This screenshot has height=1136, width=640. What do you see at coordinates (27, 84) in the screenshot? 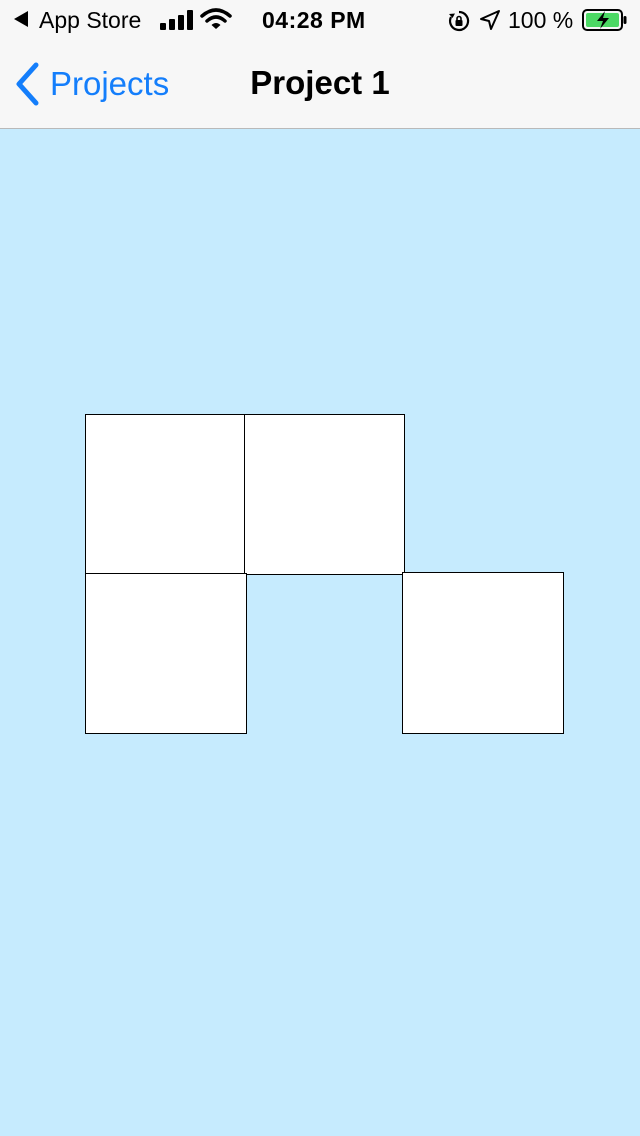
I see `chevron-left-icon` at bounding box center [27, 84].